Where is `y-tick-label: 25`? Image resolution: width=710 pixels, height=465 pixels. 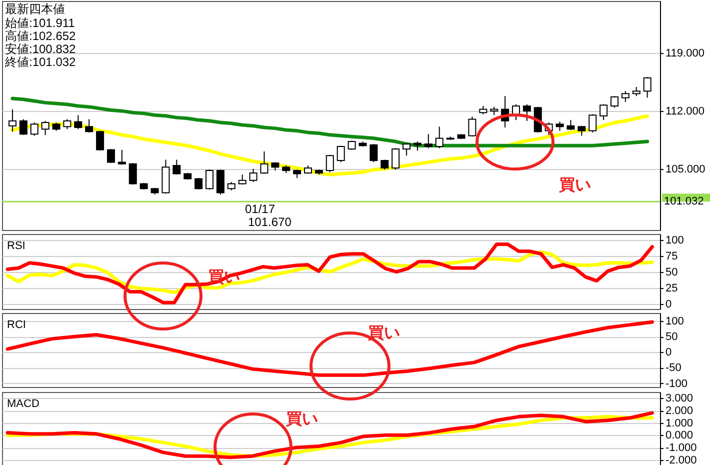 y-tick-label: 25 is located at coordinates (672, 288).